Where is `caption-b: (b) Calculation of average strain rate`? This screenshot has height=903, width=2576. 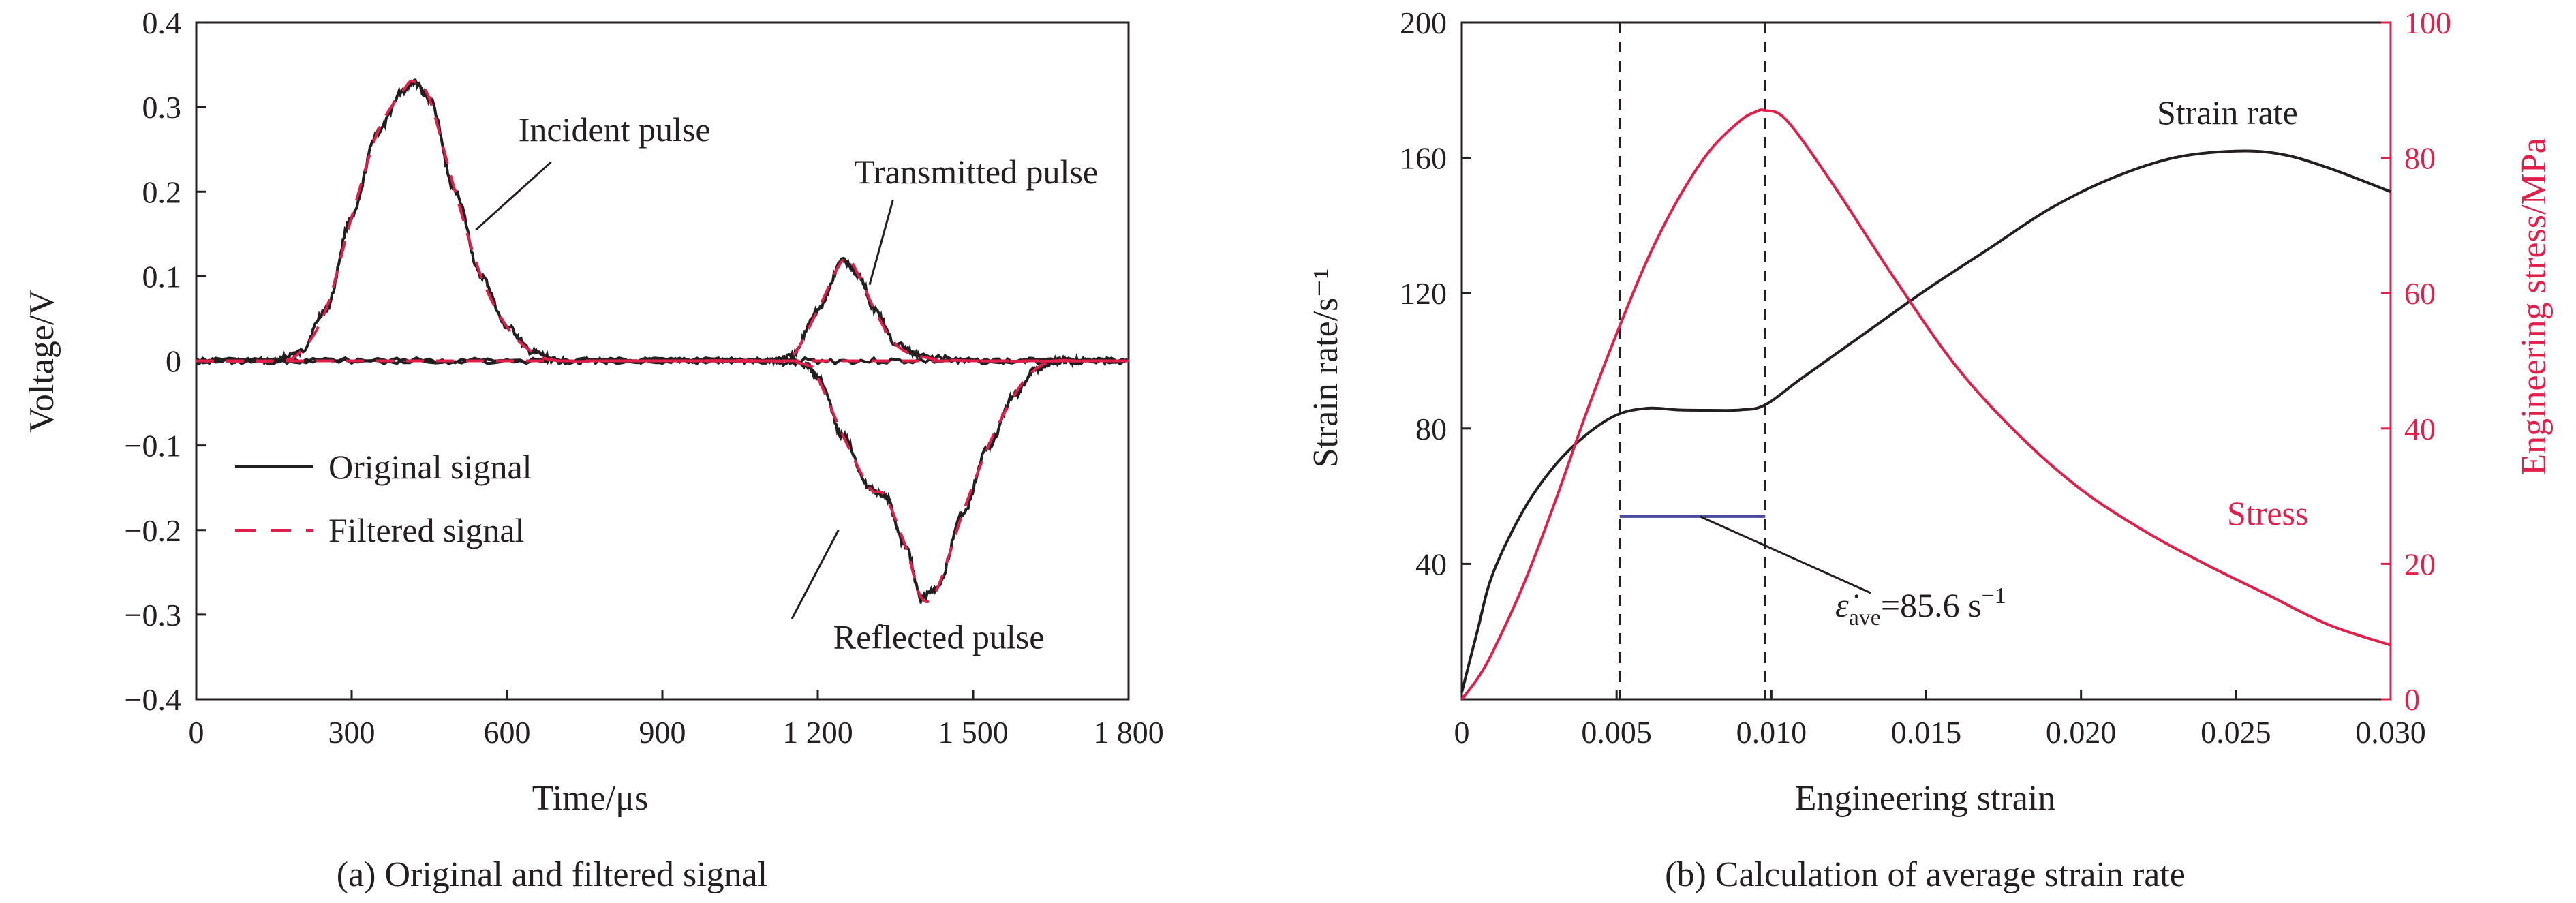 caption-b: (b) Calculation of average strain rate is located at coordinates (1926, 874).